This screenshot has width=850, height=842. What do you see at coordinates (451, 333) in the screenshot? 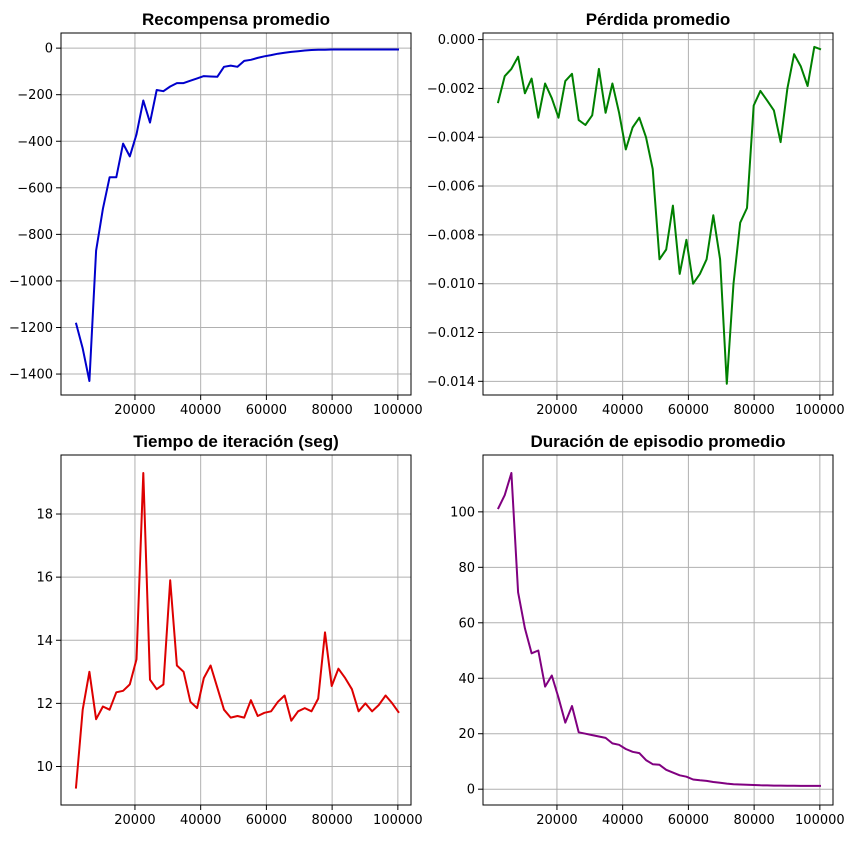
I see `y-tick-label: −0.012` at bounding box center [451, 333].